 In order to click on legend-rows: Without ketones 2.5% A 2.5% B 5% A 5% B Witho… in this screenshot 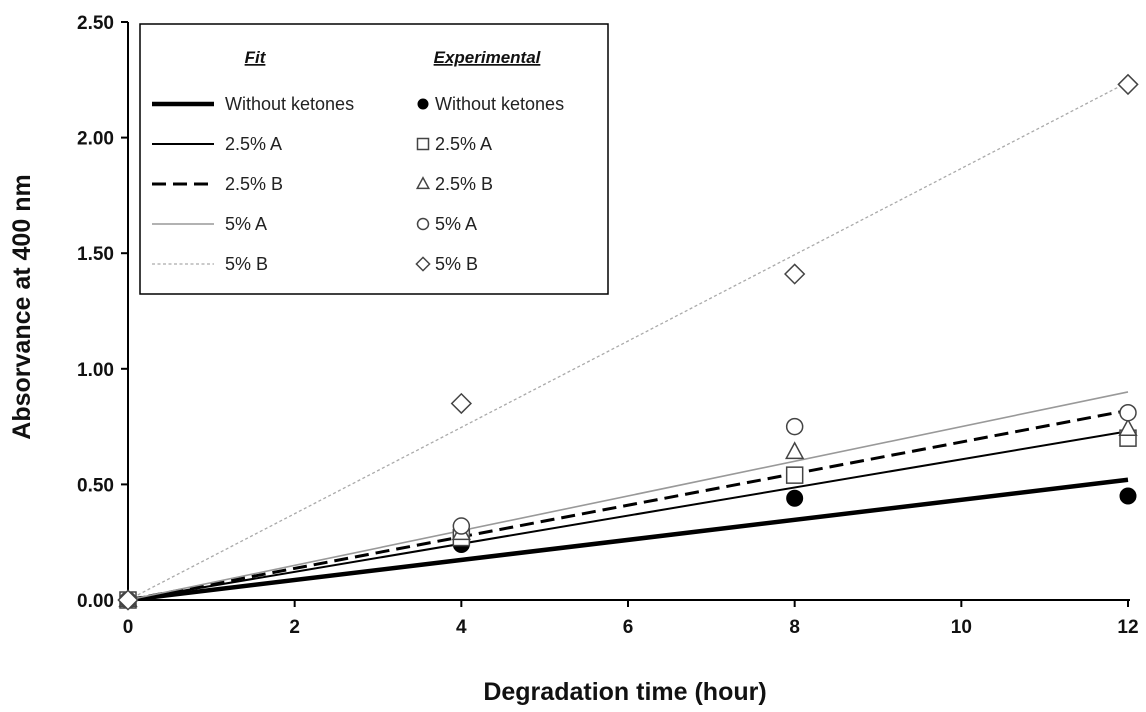, I will do `click(358, 184)`.